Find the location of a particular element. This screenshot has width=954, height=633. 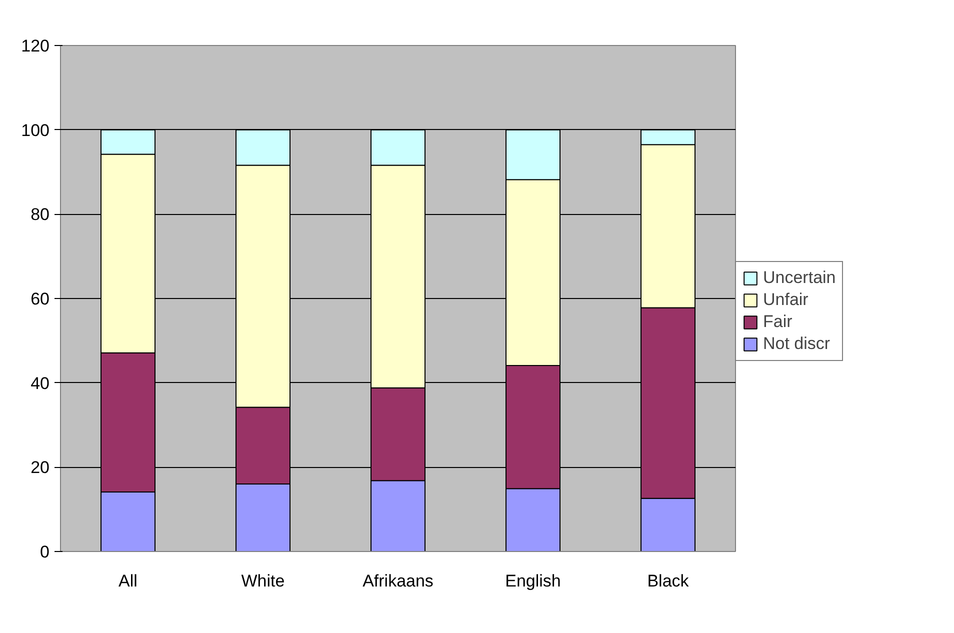

x-tick-label: All is located at coordinates (128, 581).